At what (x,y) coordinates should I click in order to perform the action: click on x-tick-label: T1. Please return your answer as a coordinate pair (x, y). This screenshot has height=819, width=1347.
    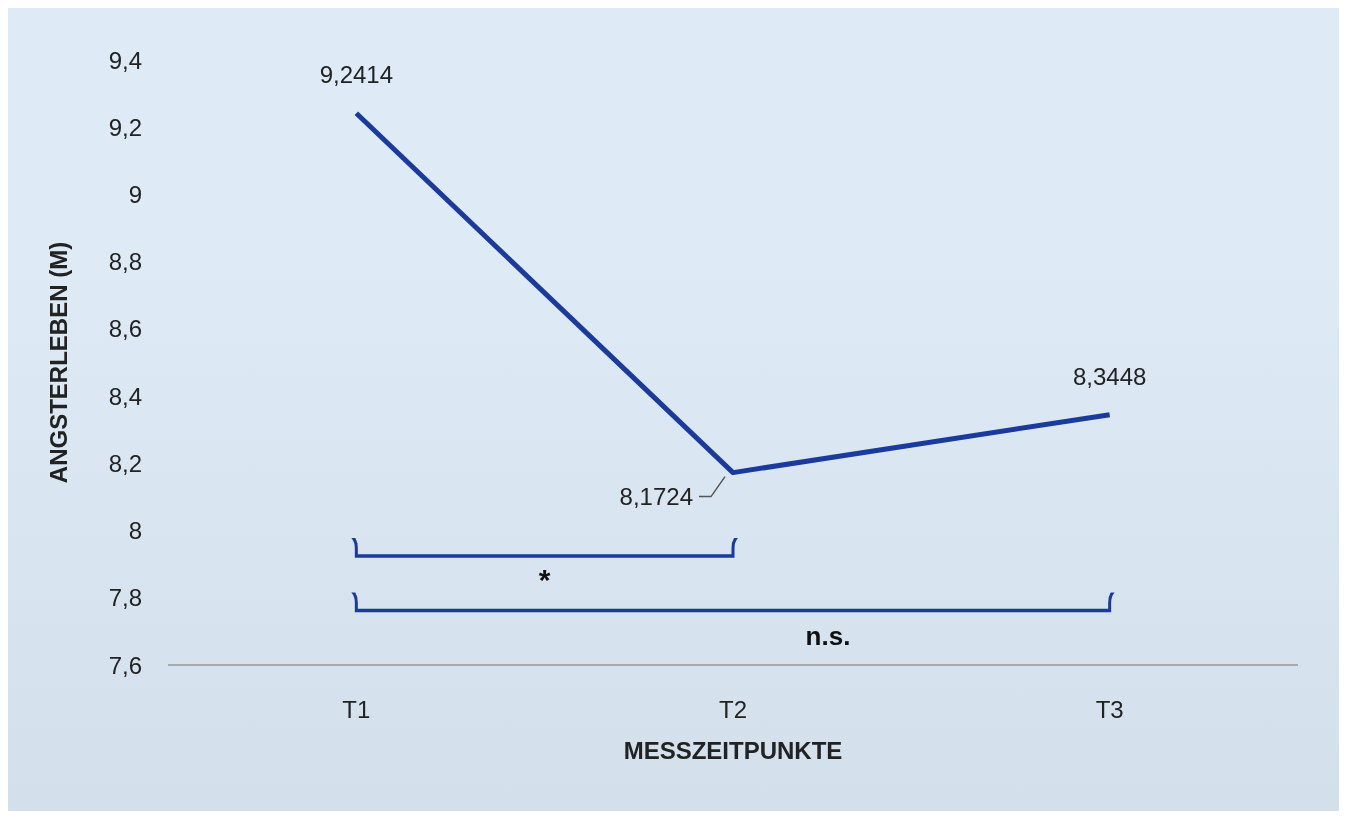
    Looking at the image, I should click on (356, 710).